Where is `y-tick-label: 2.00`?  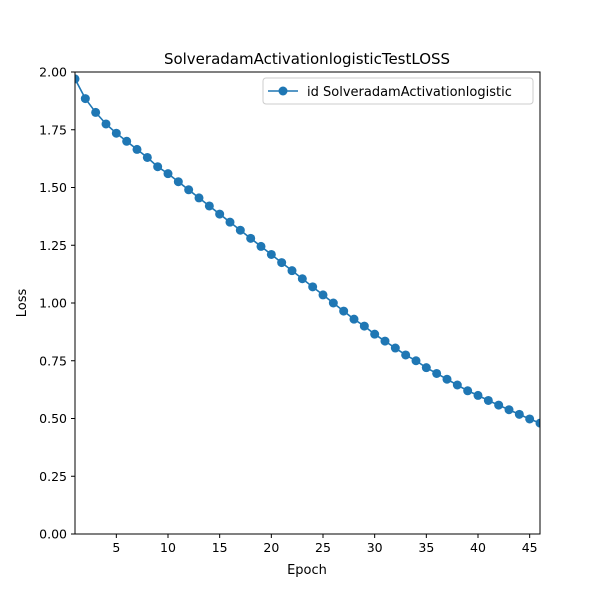
y-tick-label: 2.00 is located at coordinates (53, 72).